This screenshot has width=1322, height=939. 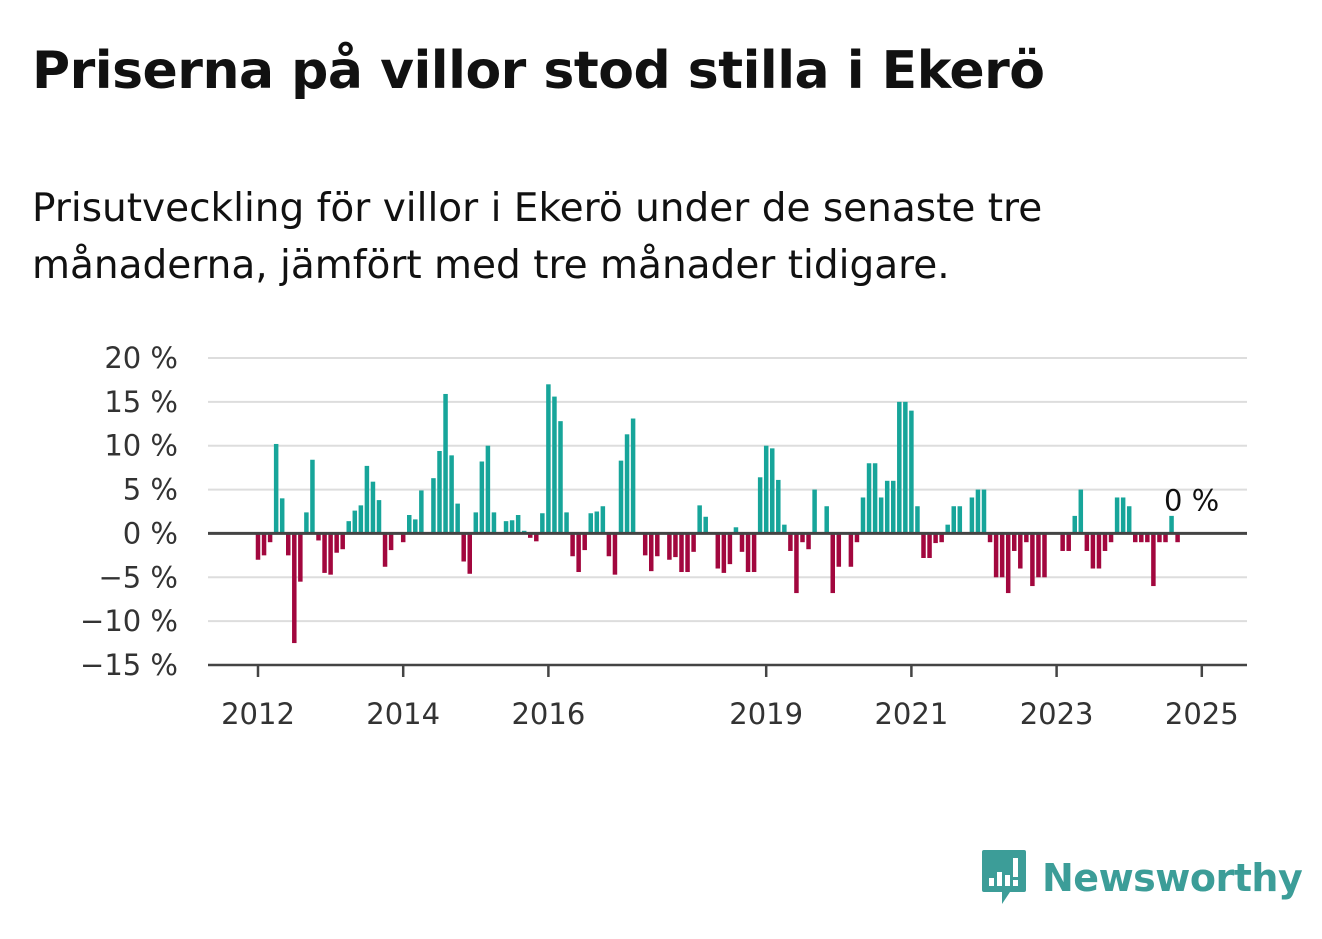 I want to click on y-tick-label: −10 %, so click(x=129, y=621).